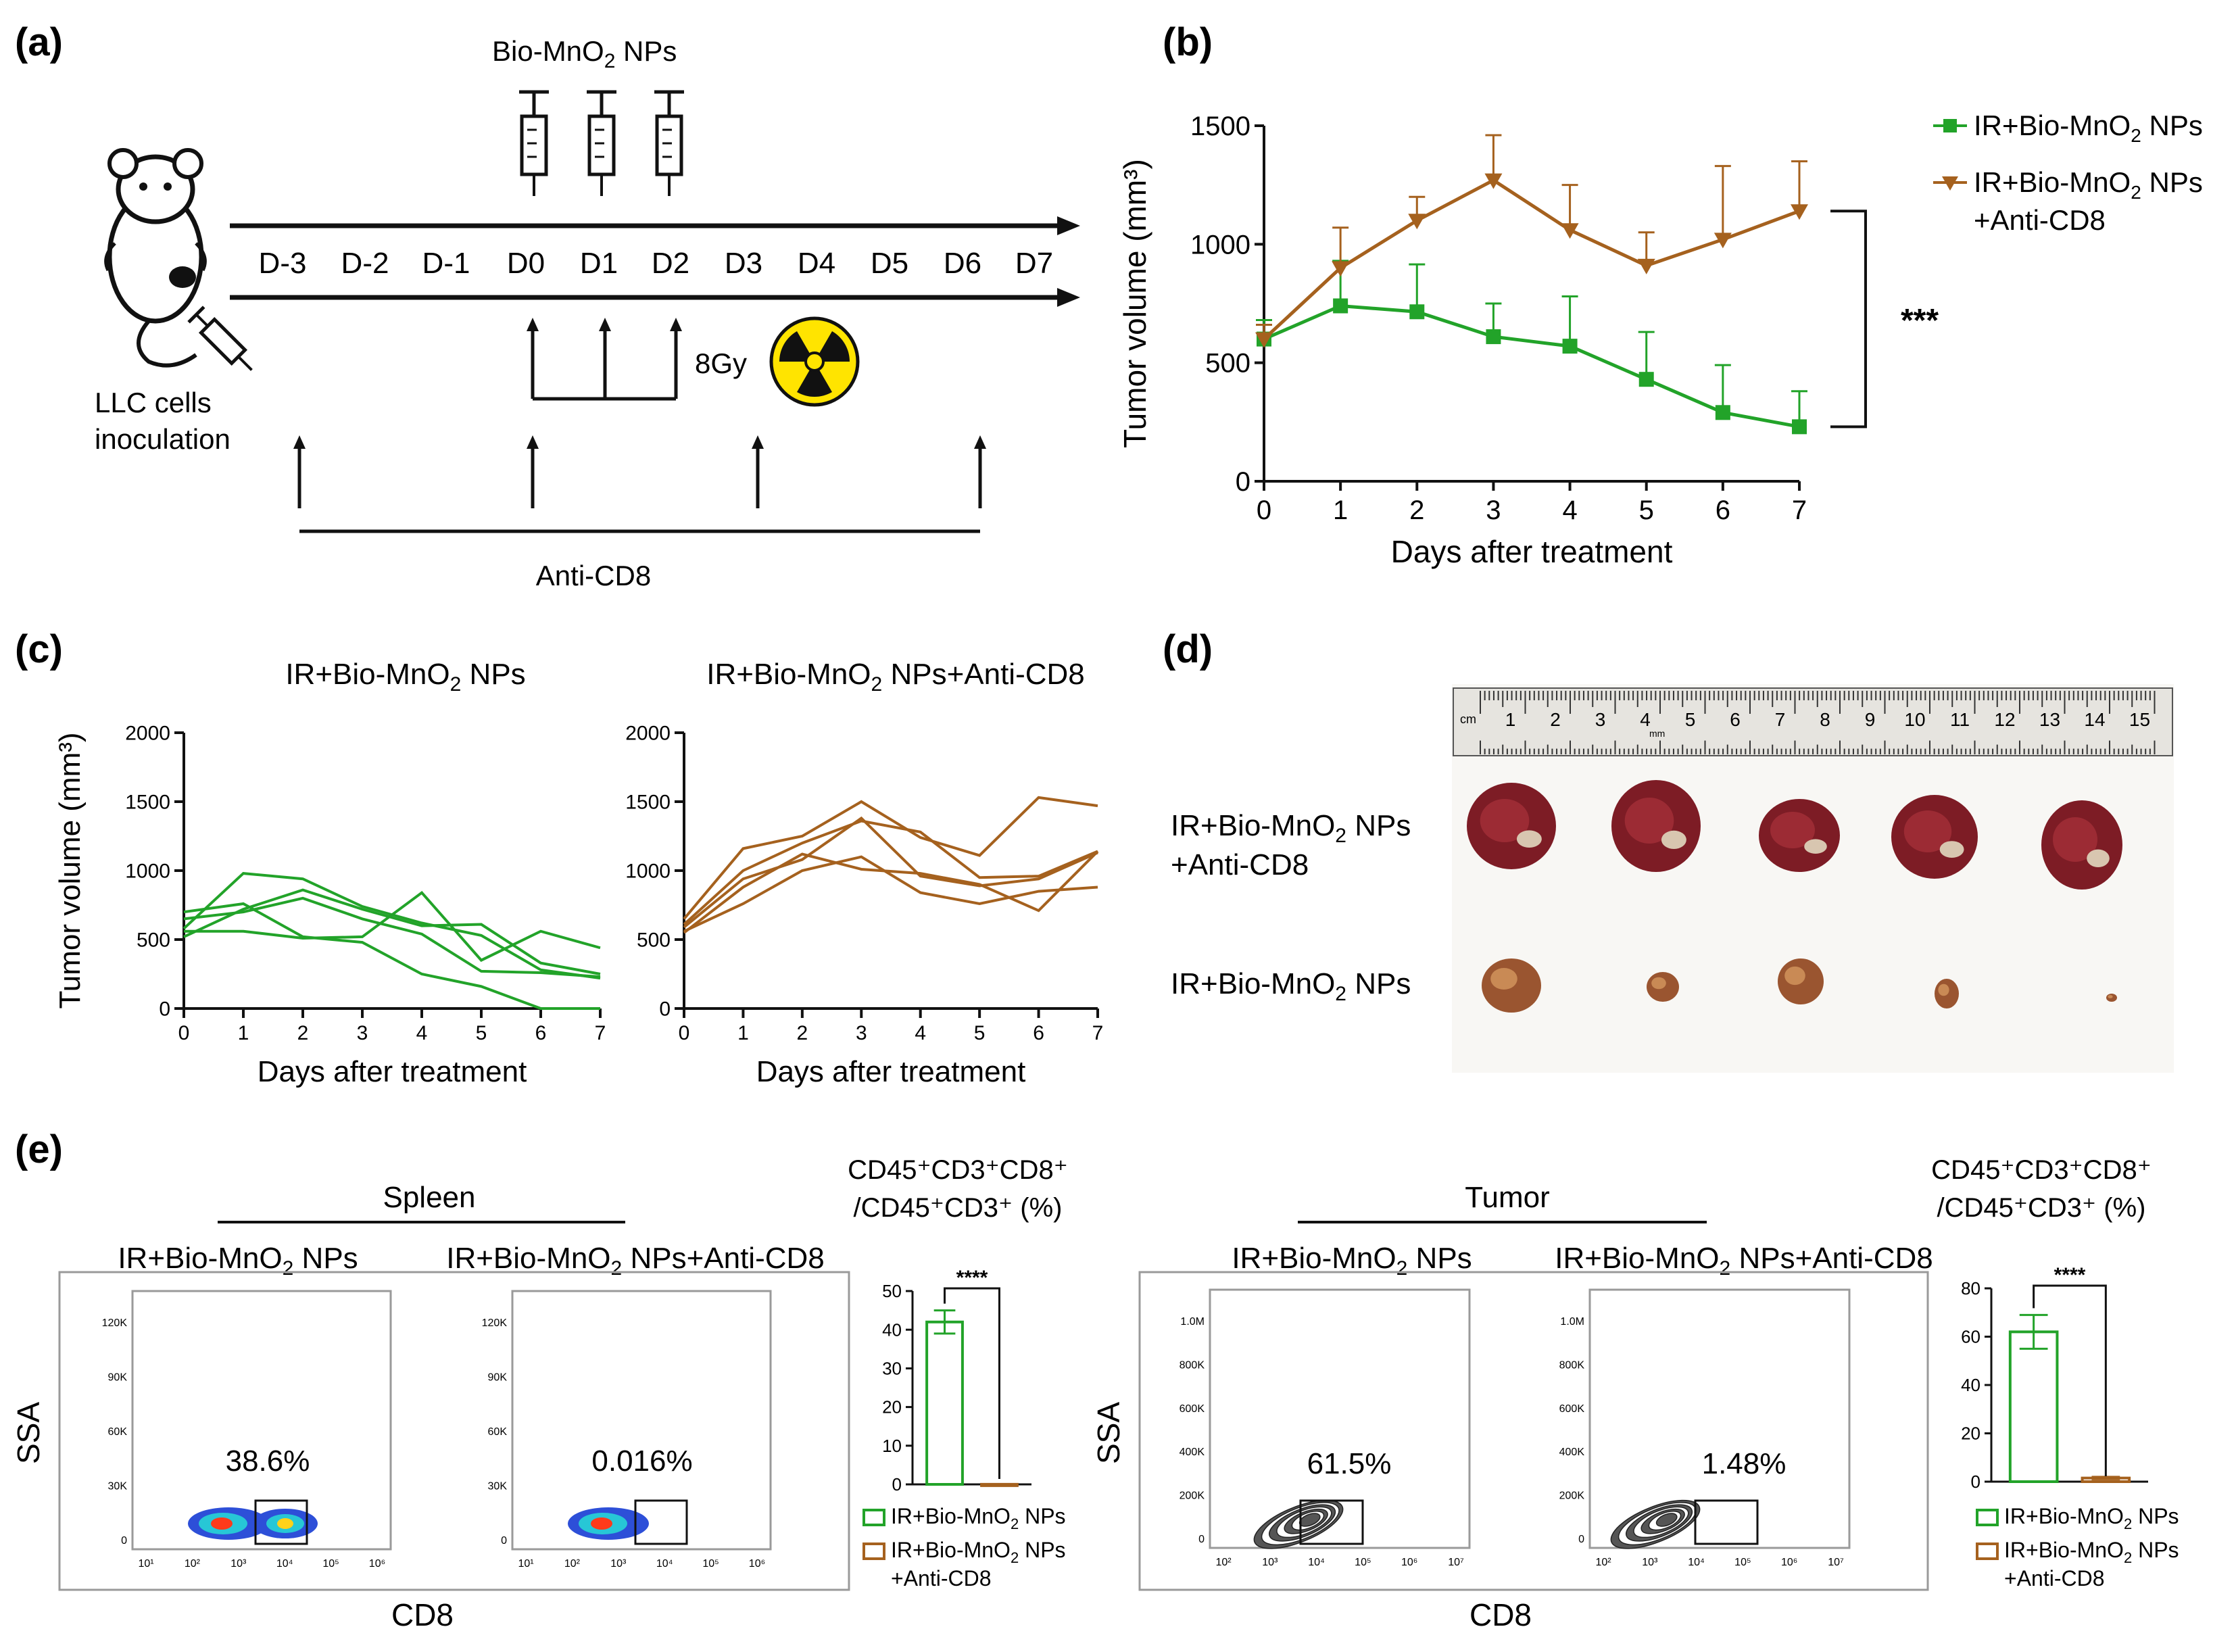  I want to click on flow-y-tick: 600K, so click(1572, 1409).